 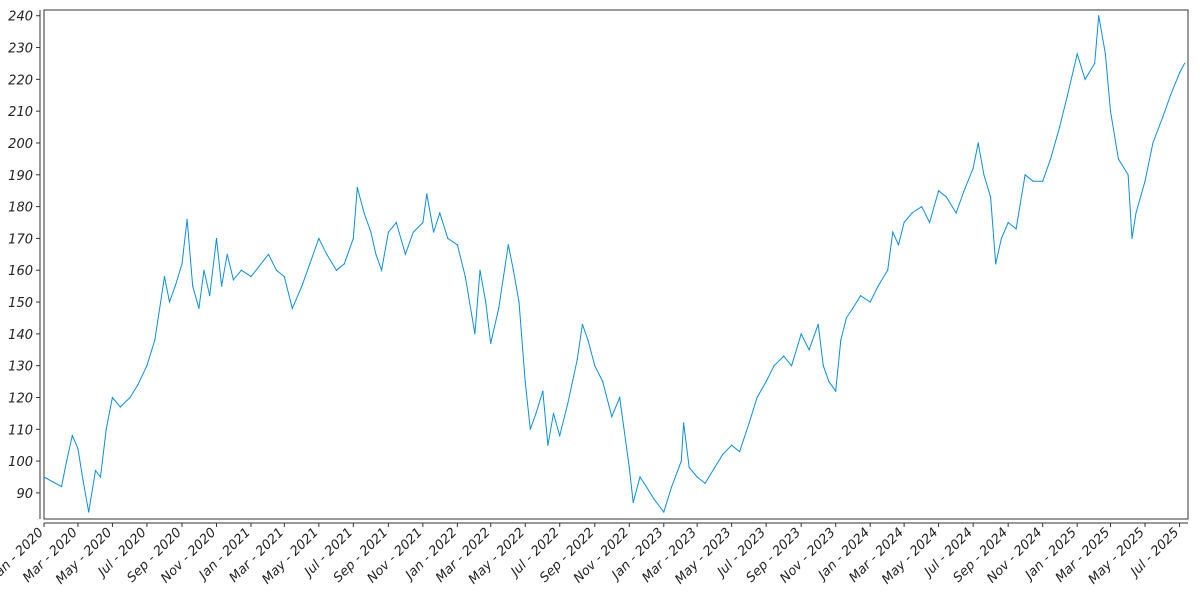 I want to click on y-tick-label: 240, so click(x=20, y=17).